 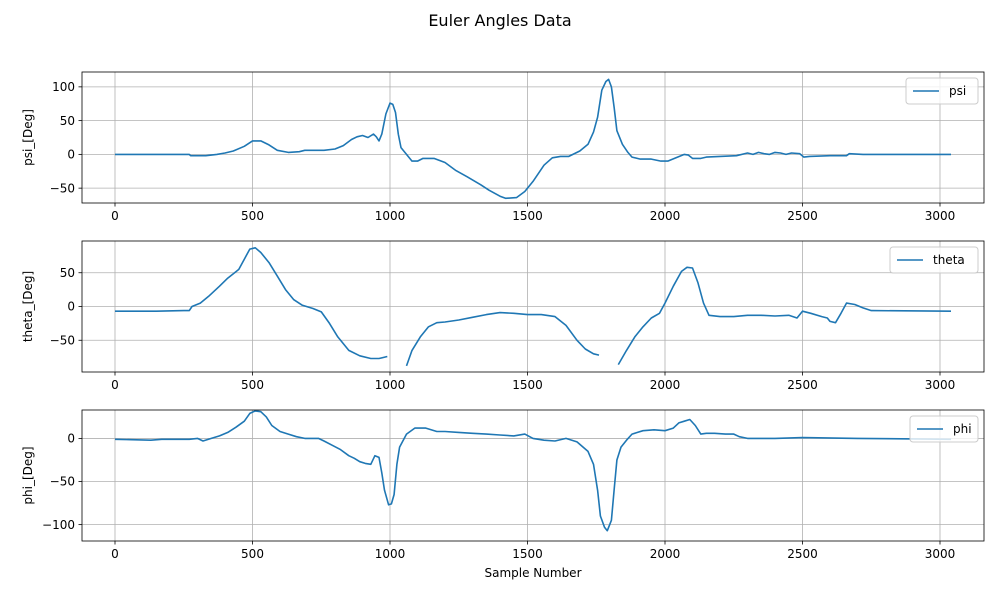 What do you see at coordinates (499, 20) in the screenshot?
I see `figure-suptitle: Euler Angles Data` at bounding box center [499, 20].